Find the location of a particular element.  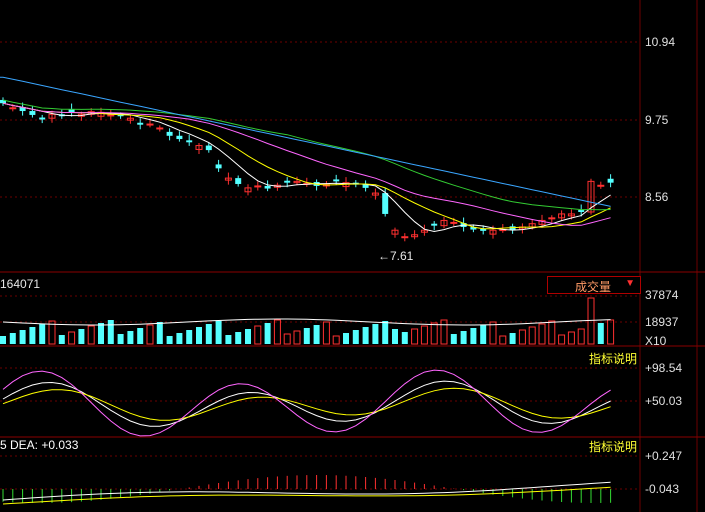

volume-last-value: 164071 is located at coordinates (20, 284).